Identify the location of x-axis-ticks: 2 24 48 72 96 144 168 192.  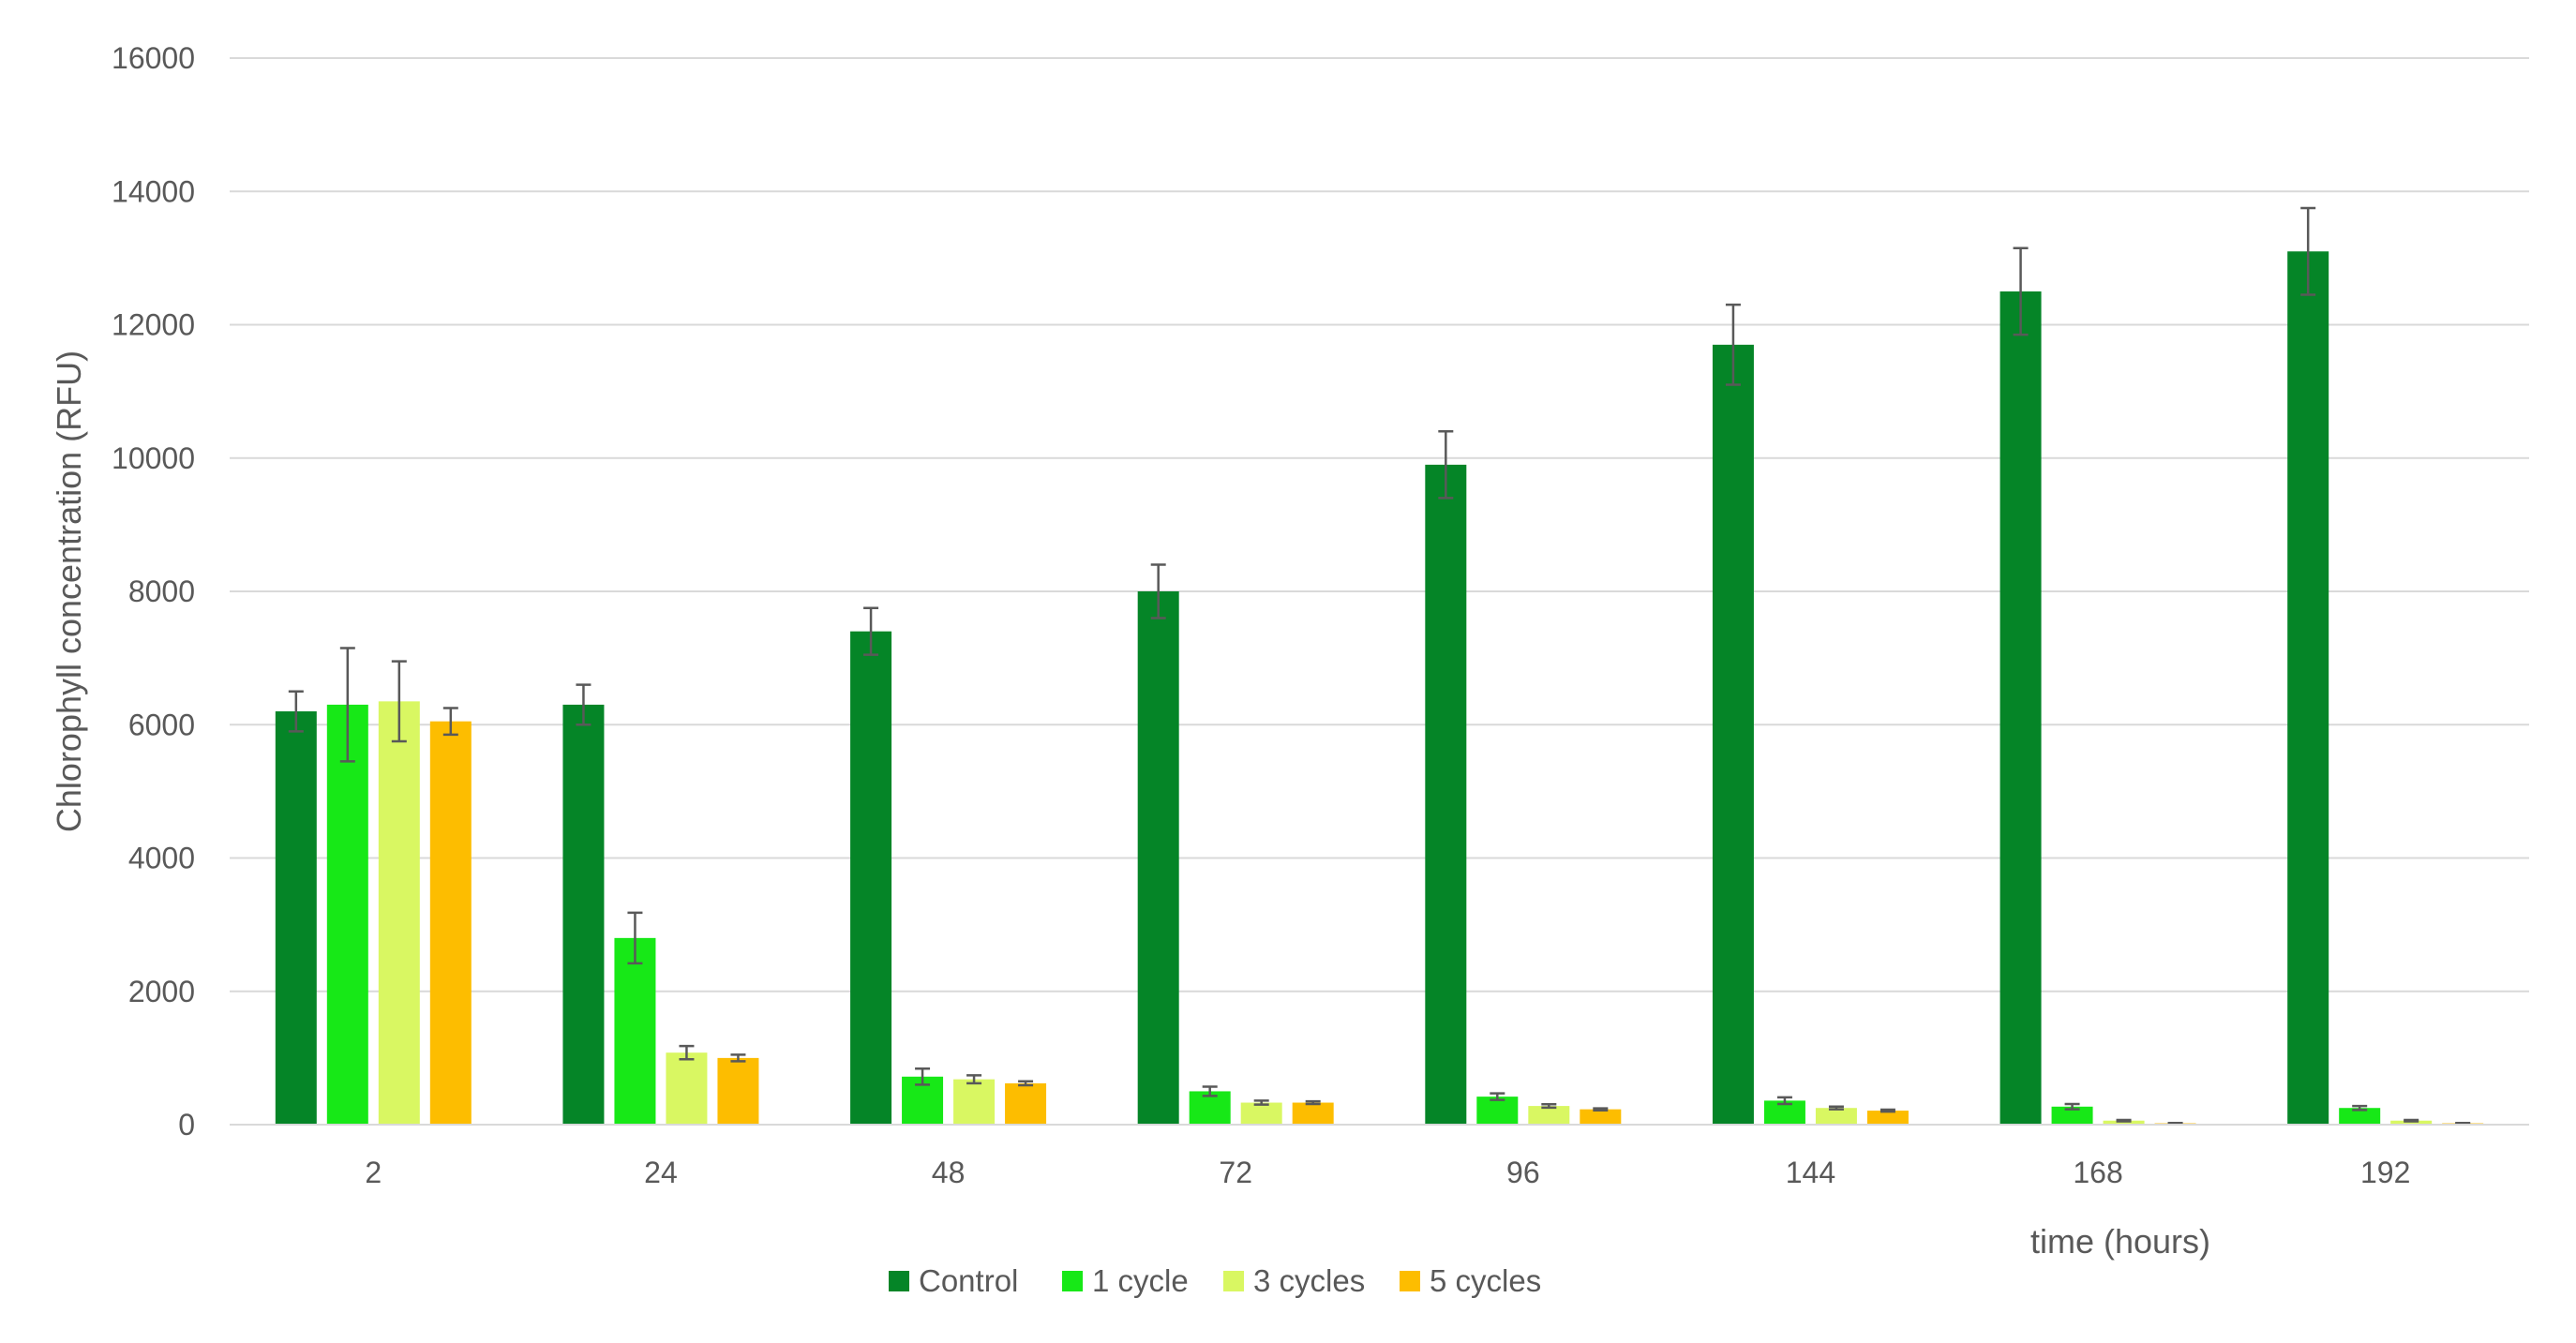
(1388, 1172).